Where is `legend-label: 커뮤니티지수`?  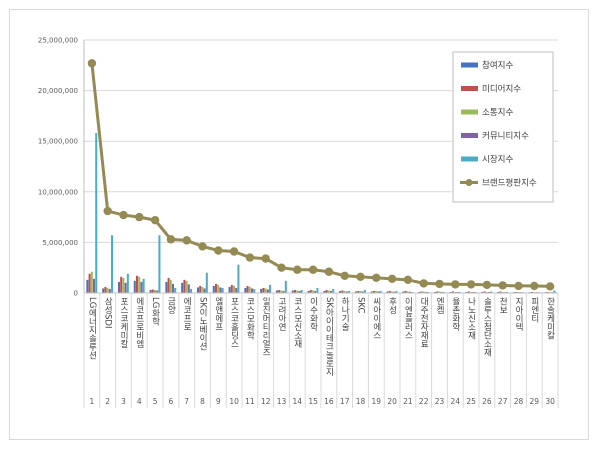 legend-label: 커뮤니티지수 is located at coordinates (505, 136).